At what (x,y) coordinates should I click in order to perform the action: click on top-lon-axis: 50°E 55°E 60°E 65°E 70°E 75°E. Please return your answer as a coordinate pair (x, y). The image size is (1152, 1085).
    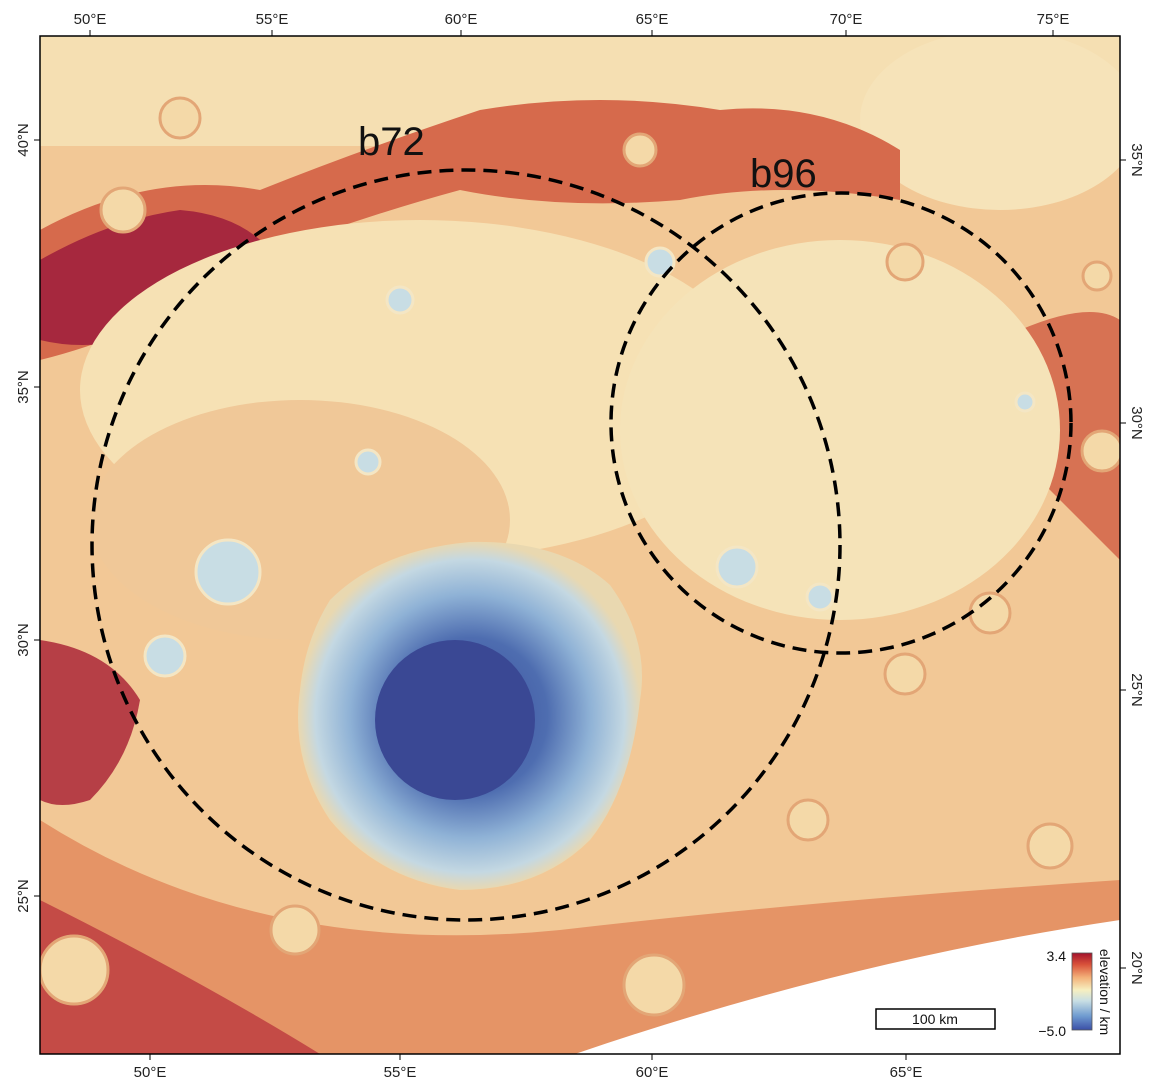
    Looking at the image, I should click on (572, 23).